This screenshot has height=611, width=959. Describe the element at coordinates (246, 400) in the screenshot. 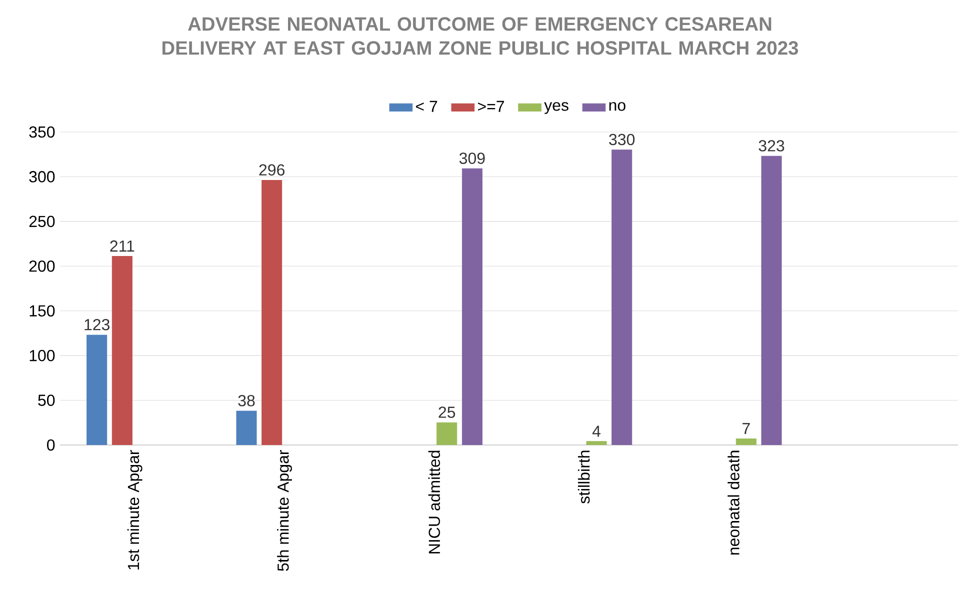

I see `data-label: 38` at that location.